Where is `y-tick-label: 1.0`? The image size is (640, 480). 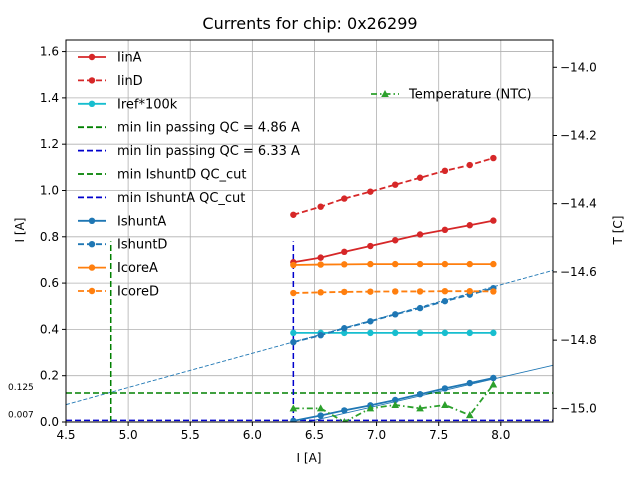 y-tick-label: 1.0 is located at coordinates (49, 190).